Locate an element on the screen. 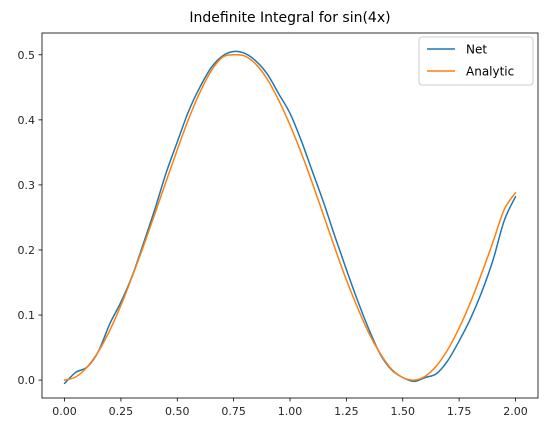 The image size is (547, 435). y-tick-label: 0.5 is located at coordinates (27, 55).